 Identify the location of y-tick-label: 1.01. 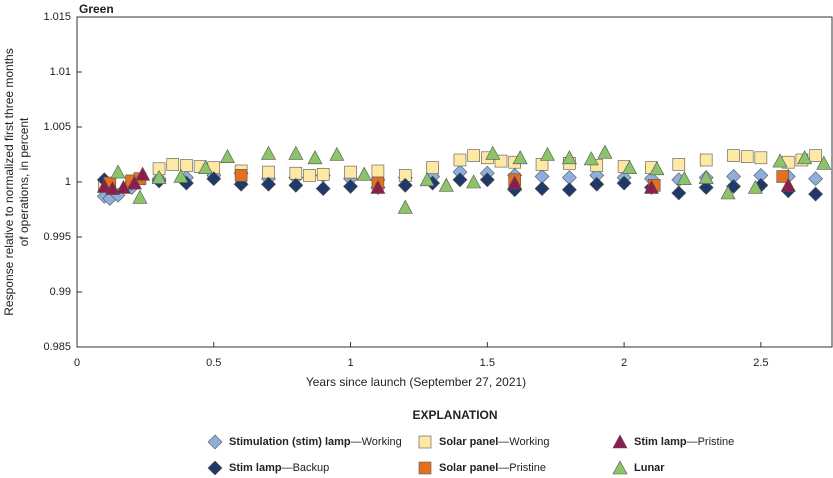
(60, 72).